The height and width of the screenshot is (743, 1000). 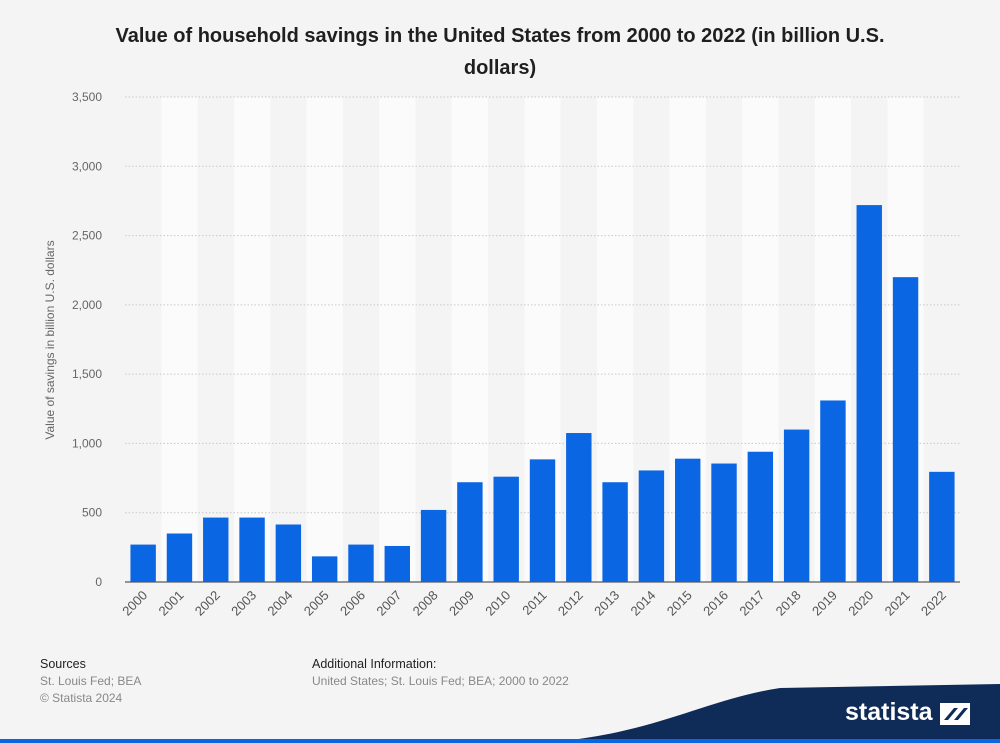 I want to click on bar-2008, so click(x=433, y=545).